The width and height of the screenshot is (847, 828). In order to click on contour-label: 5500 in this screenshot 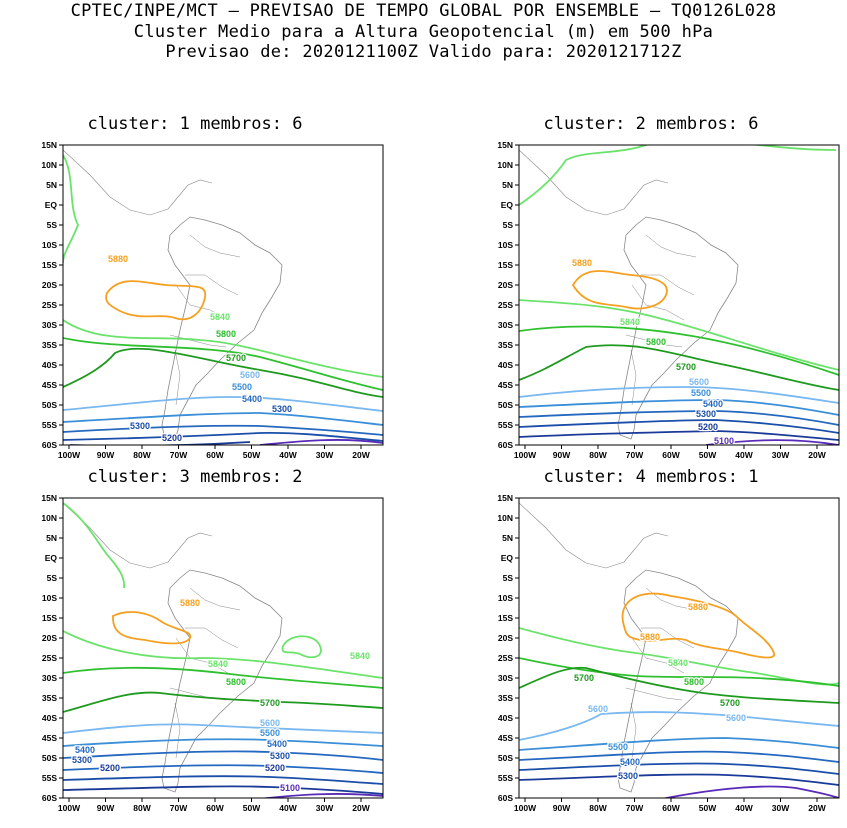, I will do `click(701, 393)`.